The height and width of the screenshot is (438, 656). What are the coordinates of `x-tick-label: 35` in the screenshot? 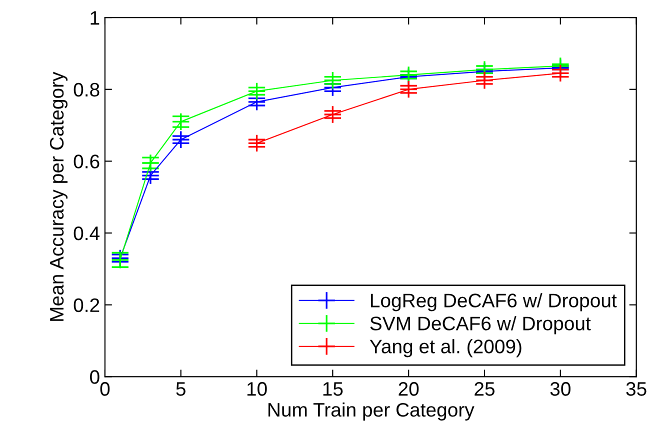 It's located at (636, 389).